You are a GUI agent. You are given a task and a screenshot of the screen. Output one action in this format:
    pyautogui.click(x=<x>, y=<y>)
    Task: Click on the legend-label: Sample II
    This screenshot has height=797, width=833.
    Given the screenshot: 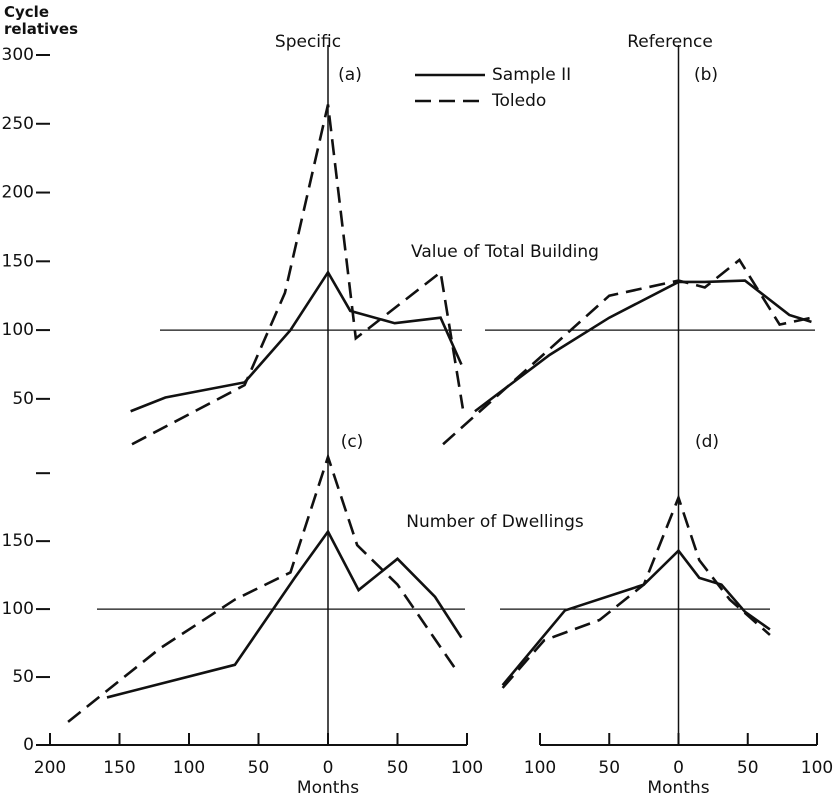 What is the action you would take?
    pyautogui.click(x=531, y=75)
    